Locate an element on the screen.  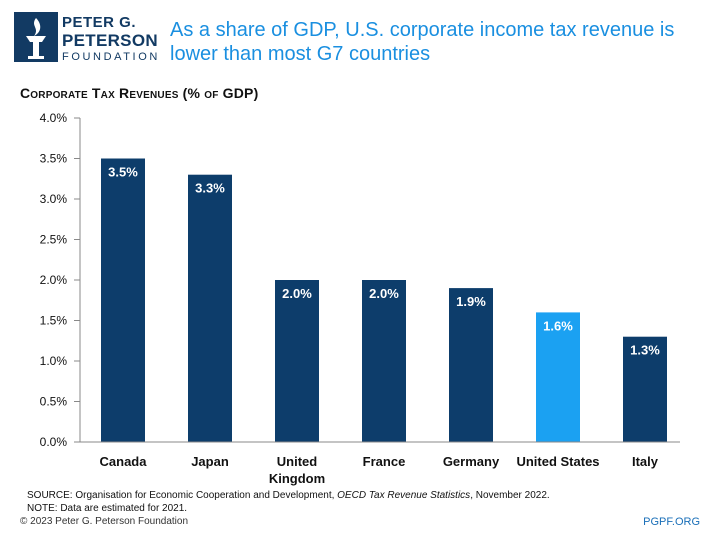
data-label: 3.5% is located at coordinates (123, 172).